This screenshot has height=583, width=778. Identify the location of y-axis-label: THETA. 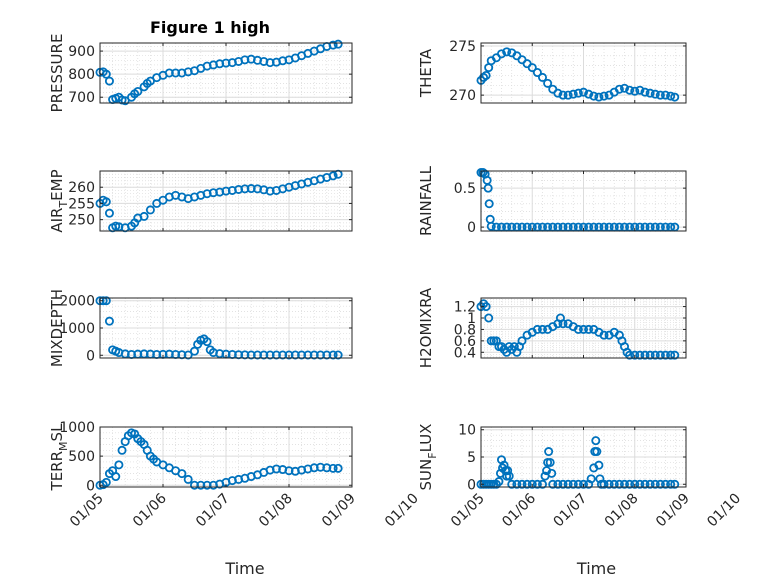
(426, 73).